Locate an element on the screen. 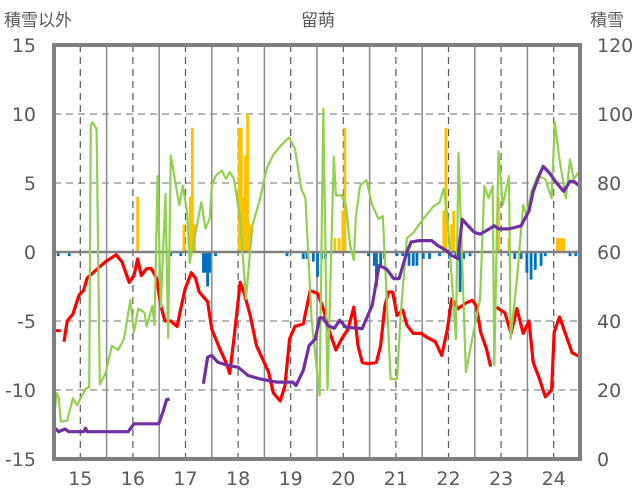  y-tick-left: -5 is located at coordinates (26, 322).